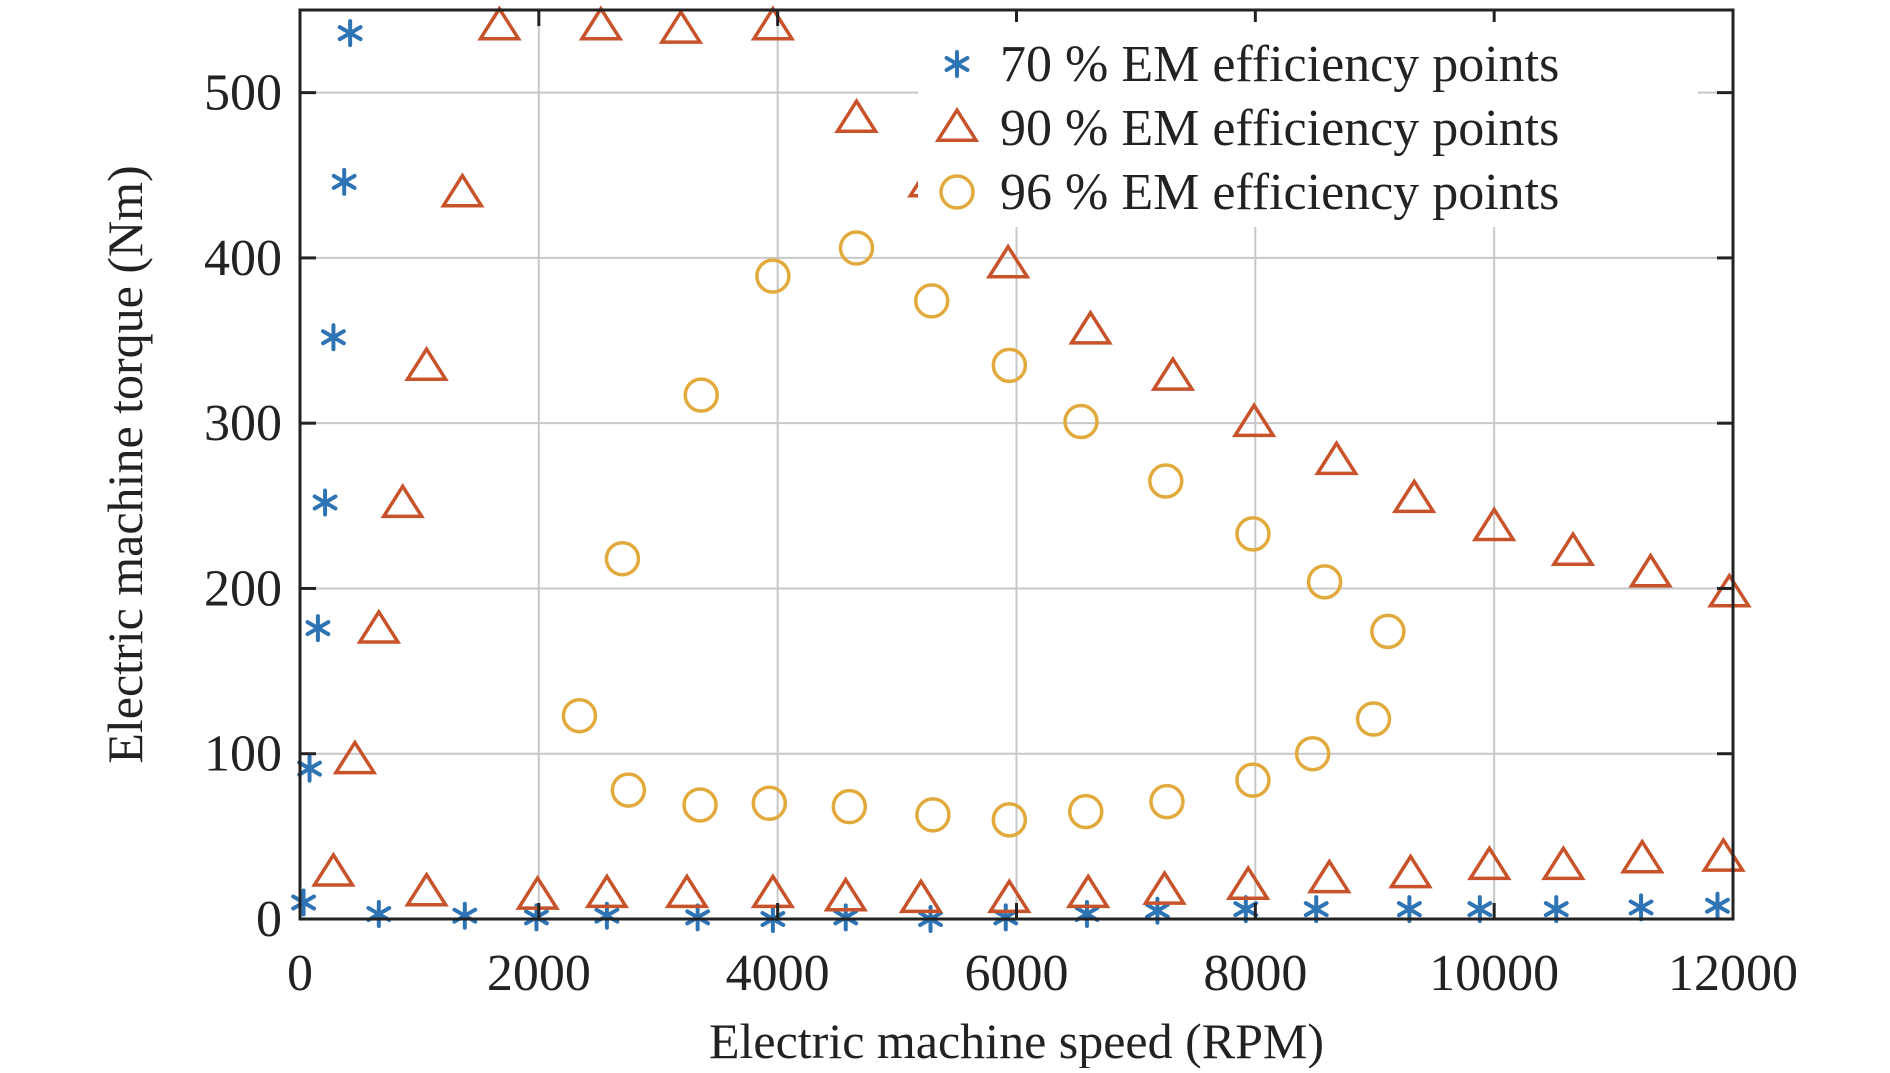 This screenshot has height=1073, width=1890. I want to click on legend-entry-label: 96 % EM efficiency points, so click(1279, 192).